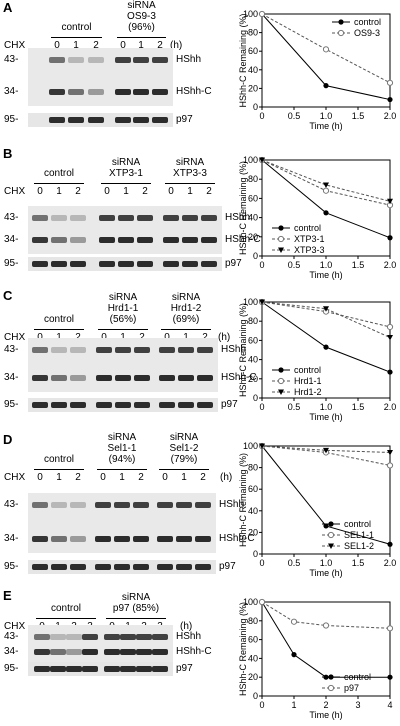 The image size is (400, 726). I want to click on group-header-line: OS9-3, so click(141, 16).